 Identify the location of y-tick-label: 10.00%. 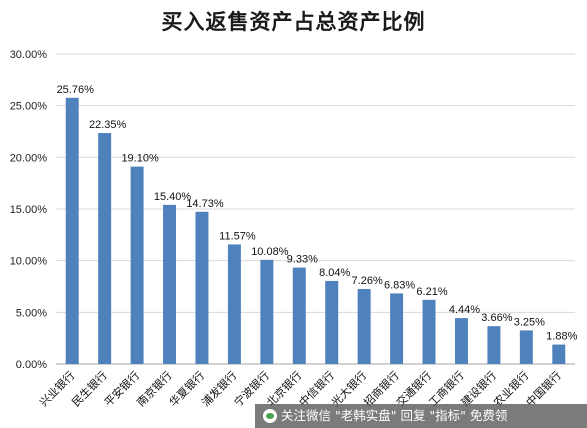
(29, 262).